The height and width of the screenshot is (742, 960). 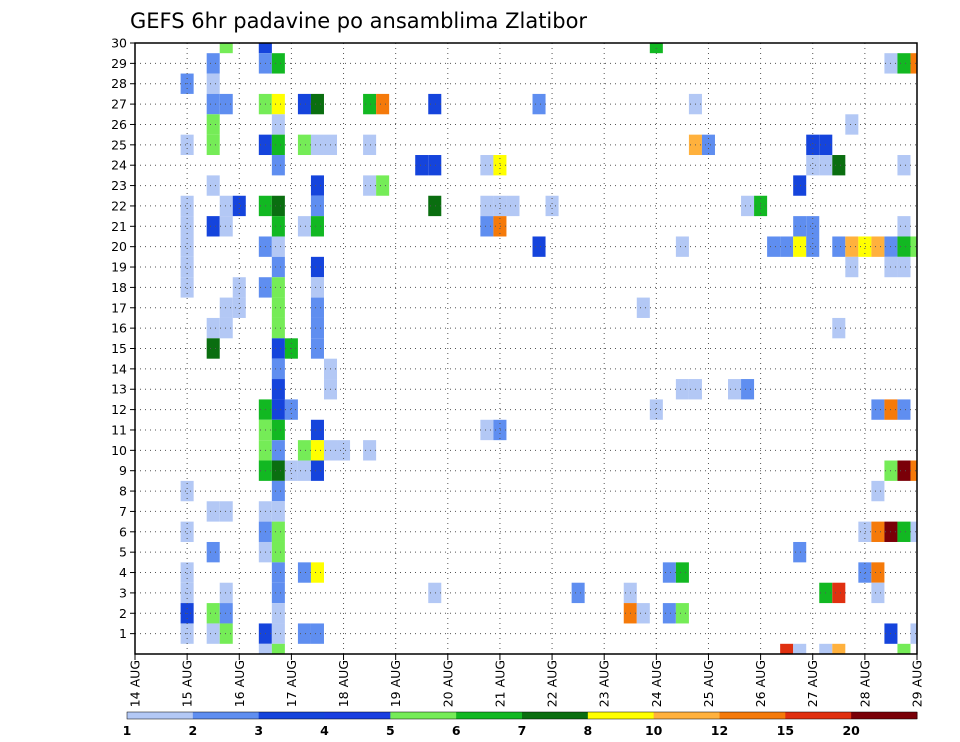 I want to click on y-tick-label: 17, so click(x=119, y=307).